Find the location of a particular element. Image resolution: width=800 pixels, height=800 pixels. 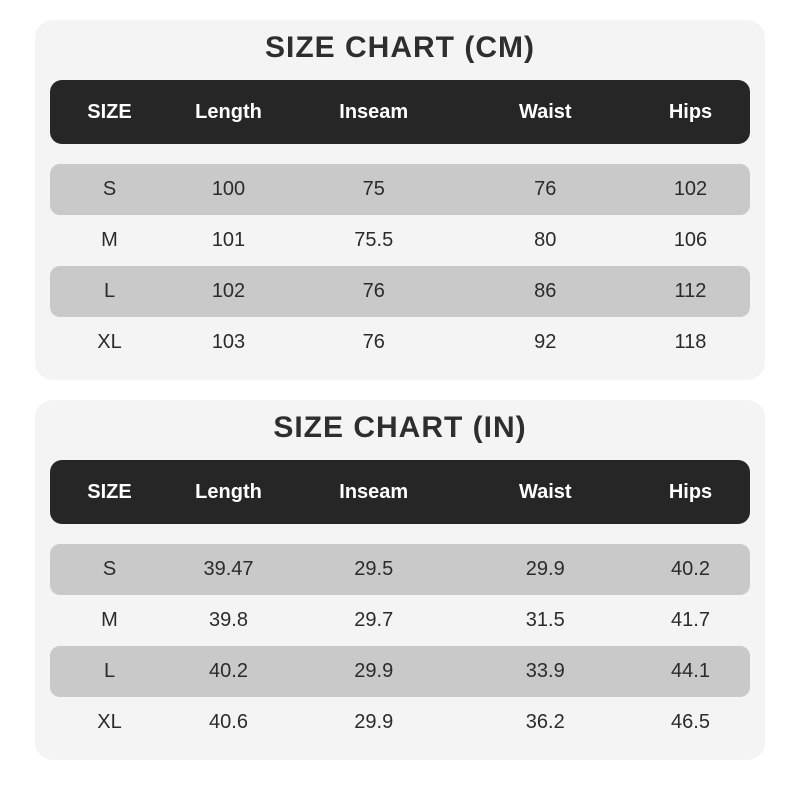

inseam-cell: 29.5 is located at coordinates (374, 569).